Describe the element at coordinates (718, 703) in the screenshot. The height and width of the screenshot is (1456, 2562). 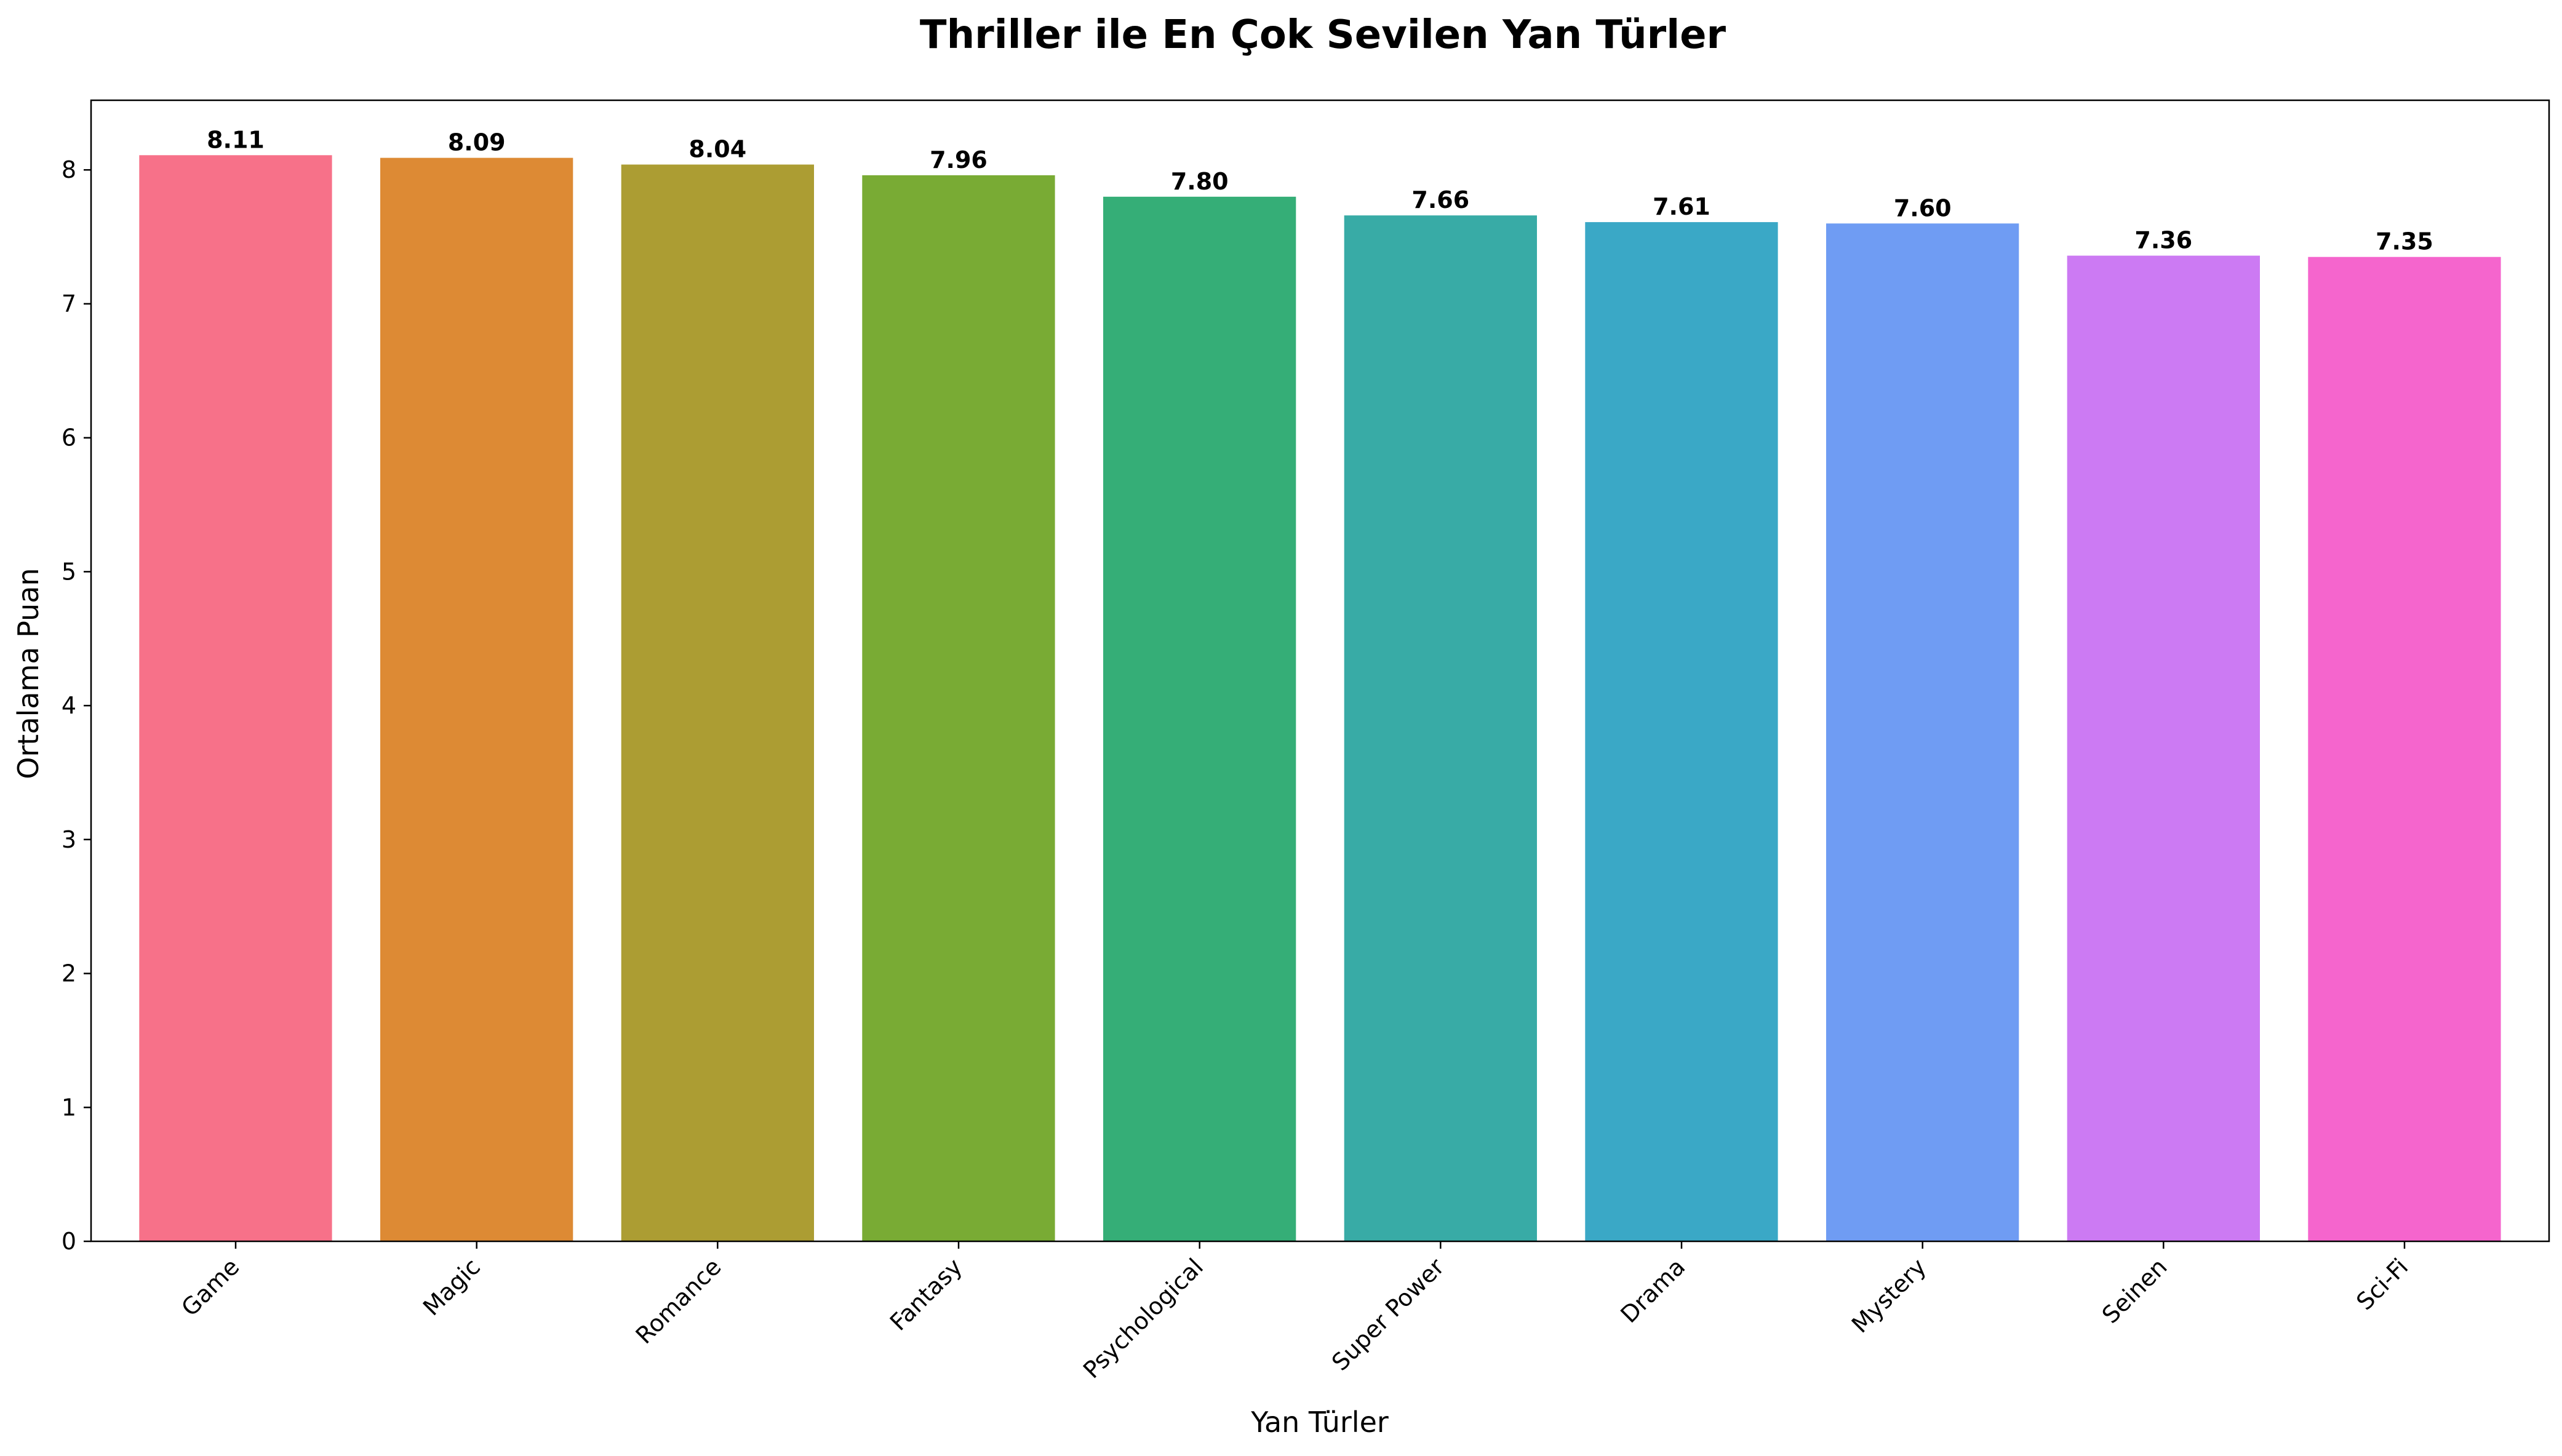
I see `bar-romance` at that location.